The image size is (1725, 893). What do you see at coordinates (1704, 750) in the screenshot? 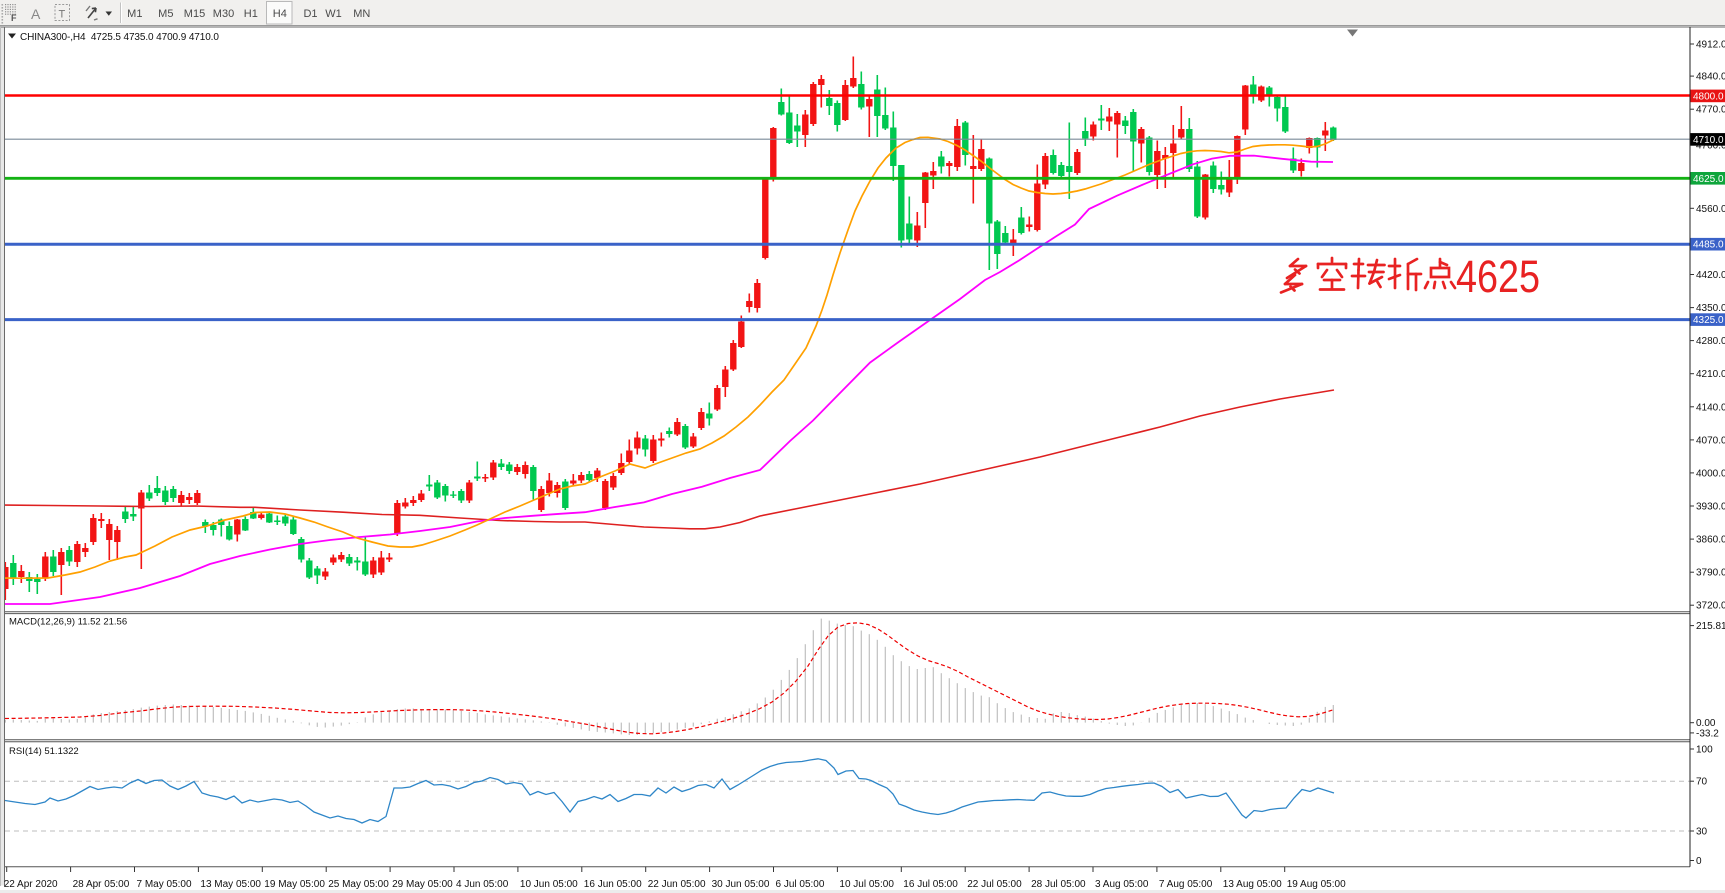
I see `svg-text: 100` at bounding box center [1704, 750].